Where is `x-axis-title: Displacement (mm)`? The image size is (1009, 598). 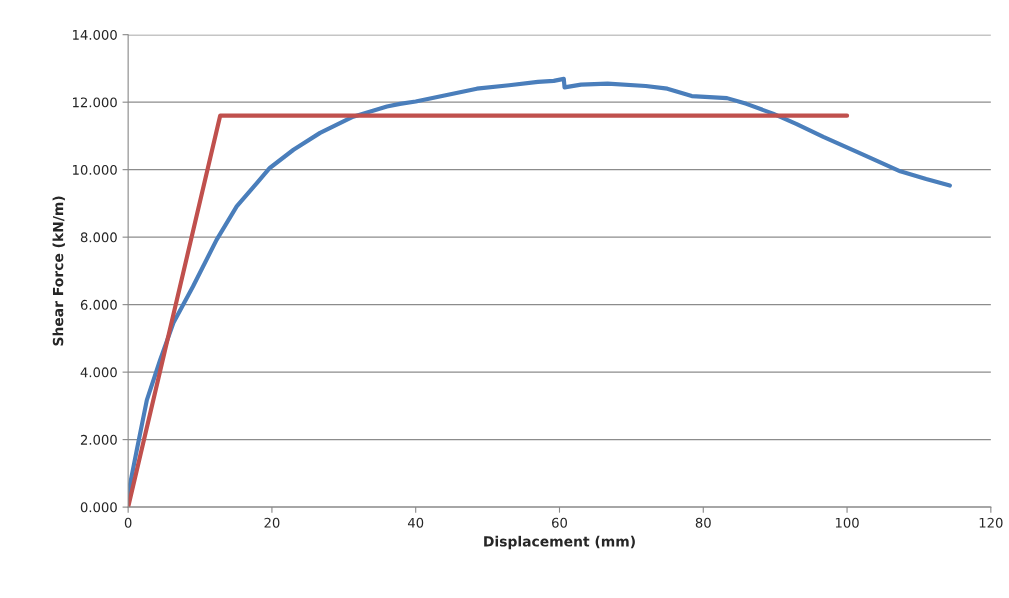
x-axis-title: Displacement (mm) is located at coordinates (559, 542).